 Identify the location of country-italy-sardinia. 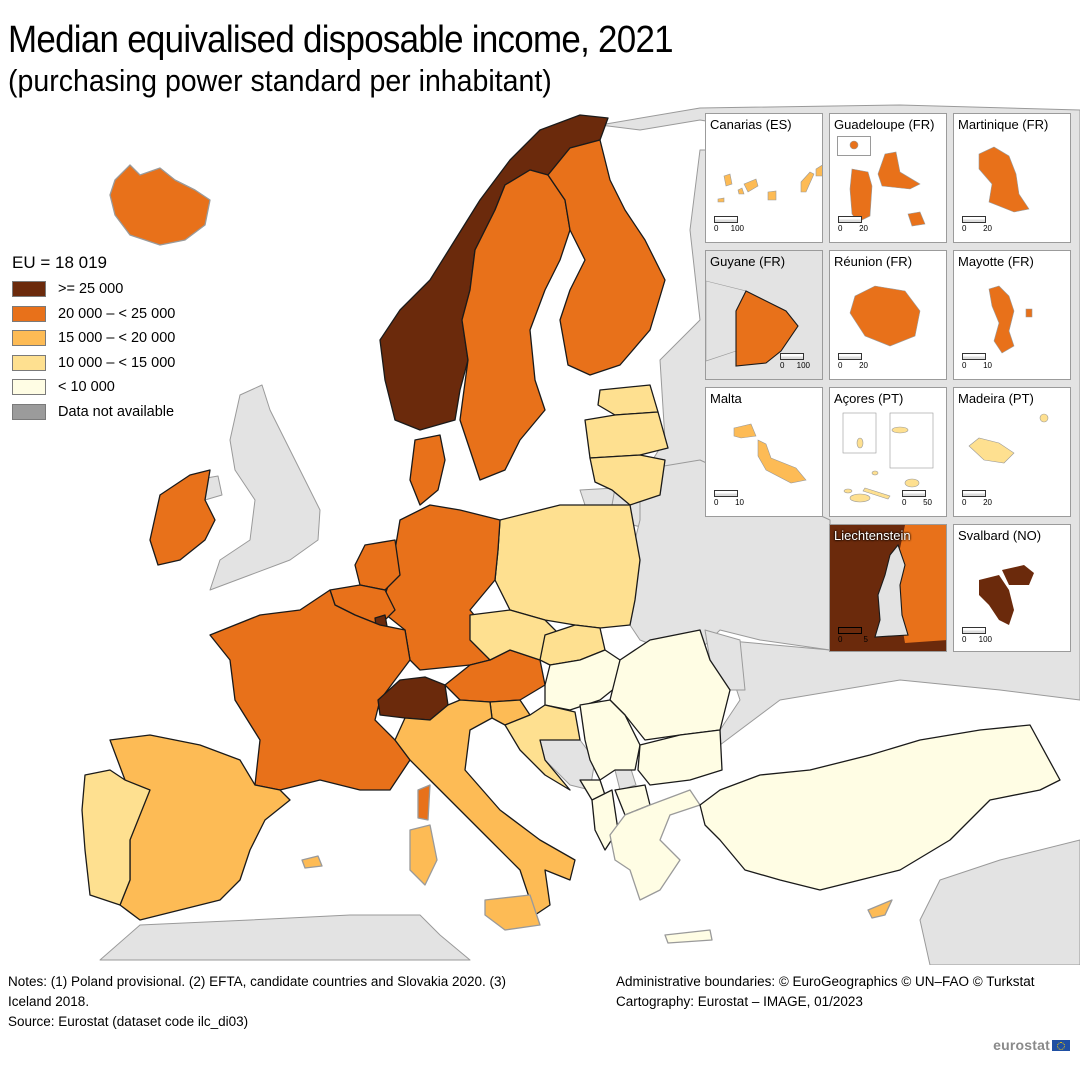
(423, 855).